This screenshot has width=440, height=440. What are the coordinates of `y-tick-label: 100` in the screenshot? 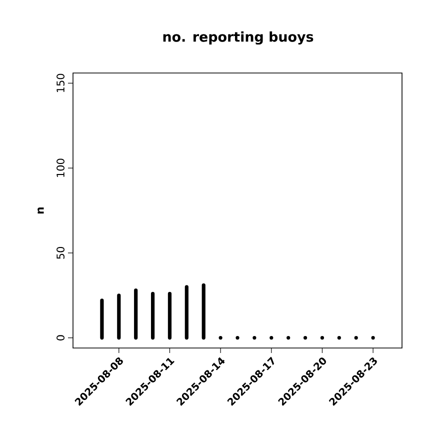 It's located at (60, 167).